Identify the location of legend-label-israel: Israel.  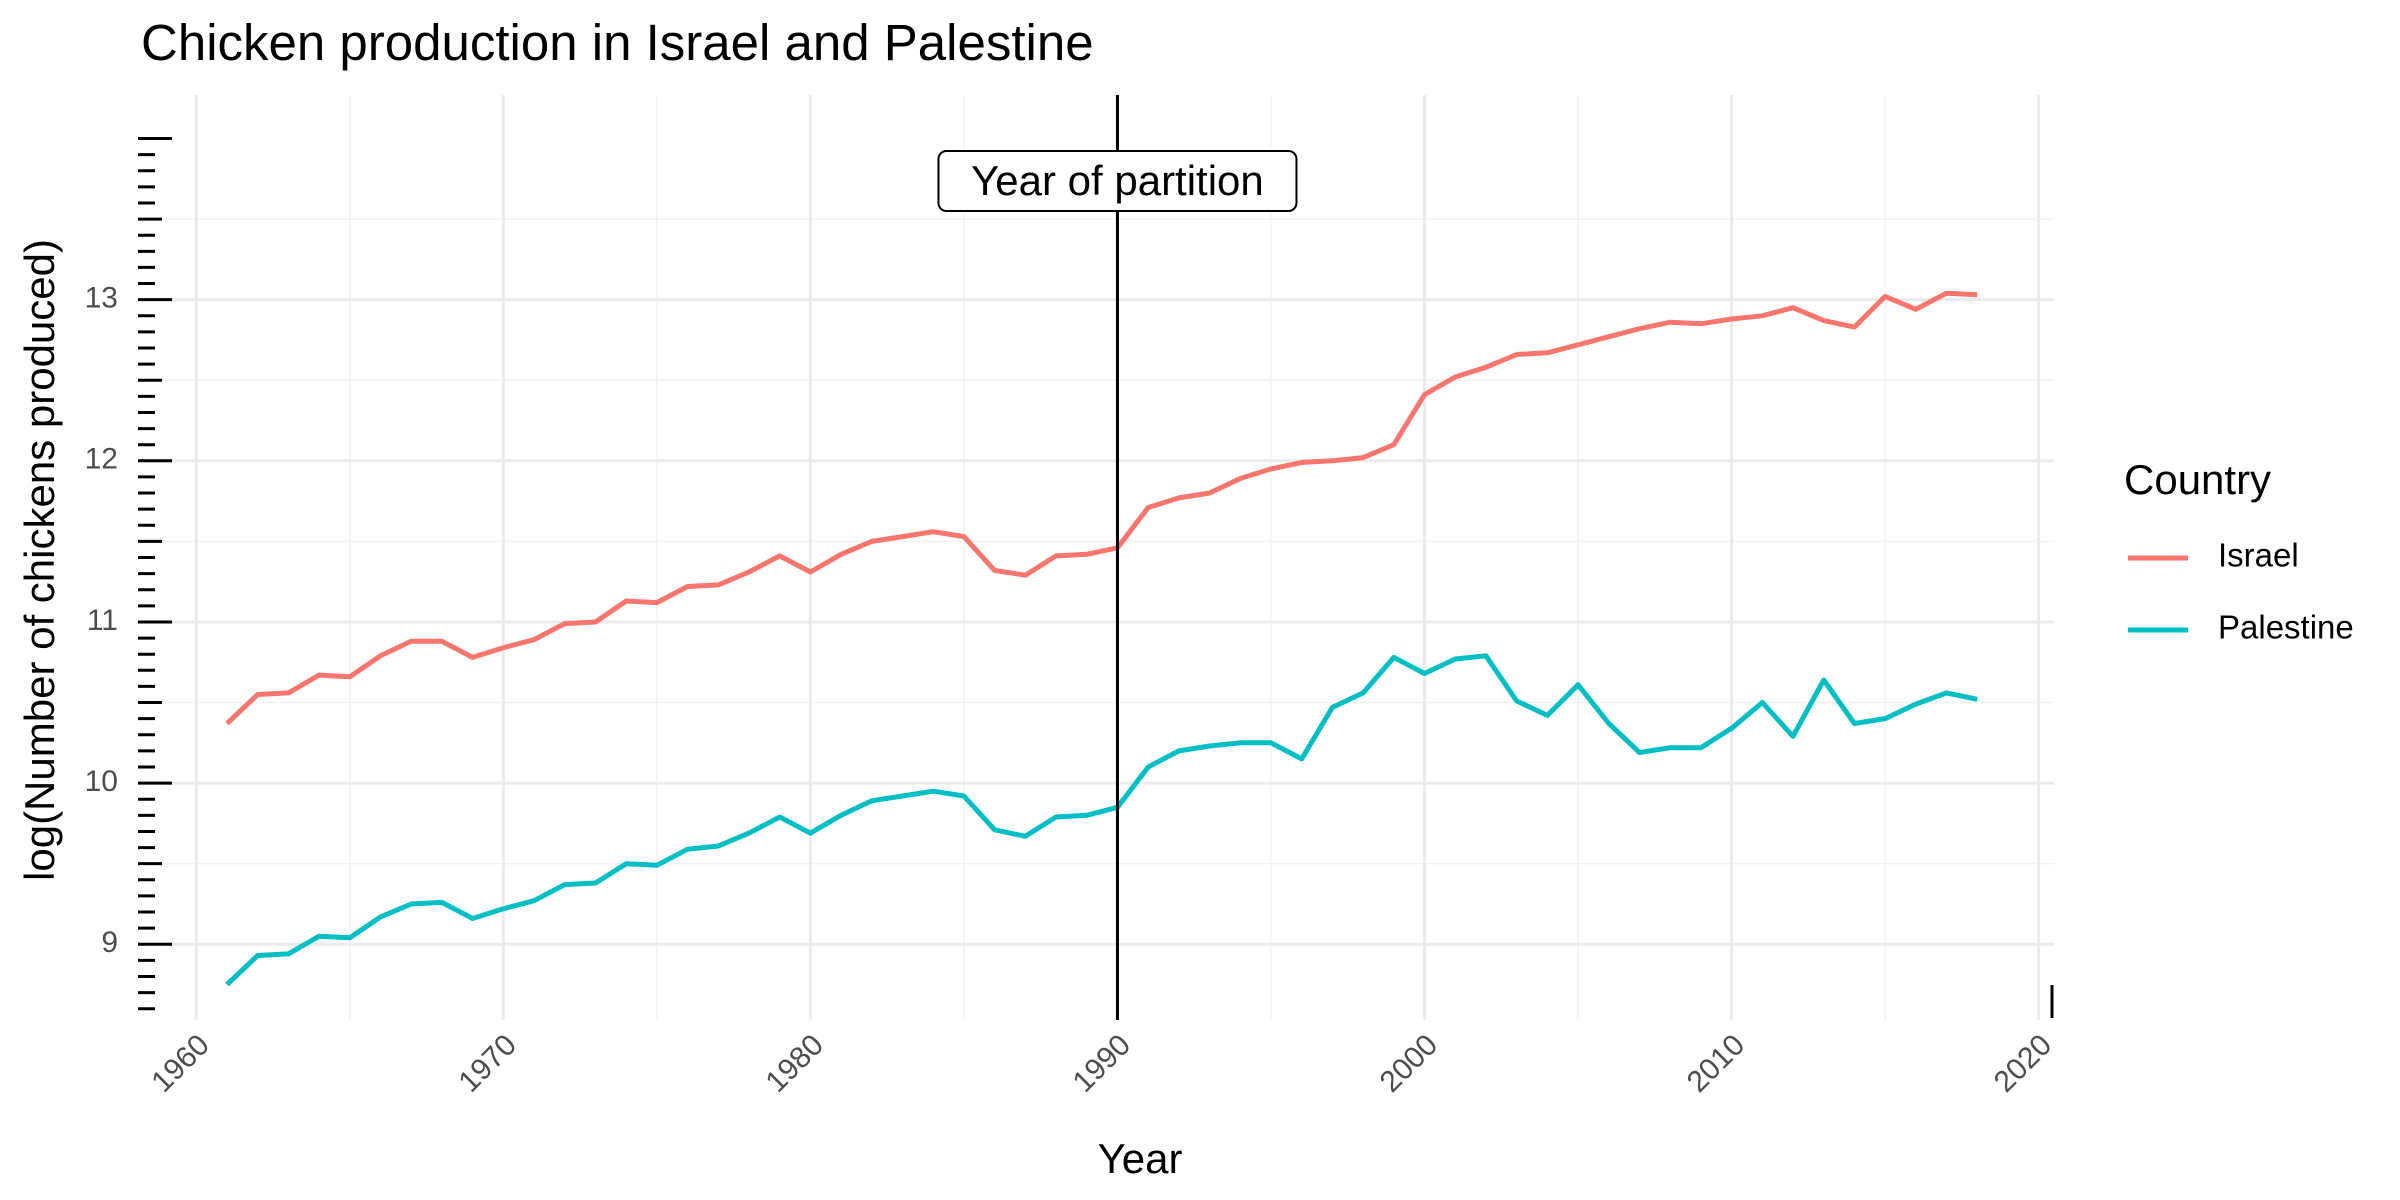
(2258, 555).